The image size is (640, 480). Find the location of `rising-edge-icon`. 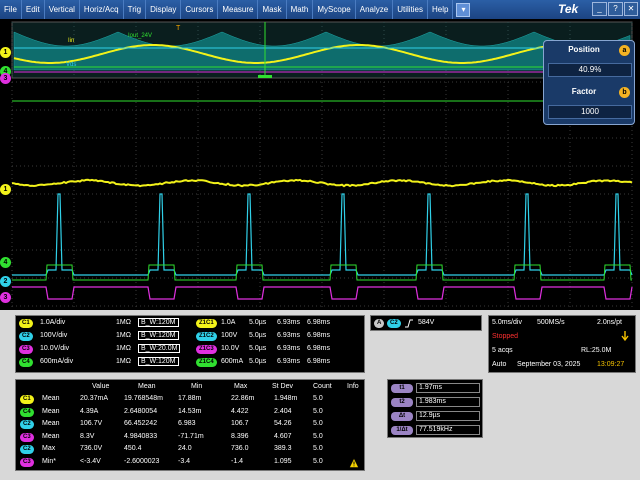

rising-edge-icon is located at coordinates (409, 323).